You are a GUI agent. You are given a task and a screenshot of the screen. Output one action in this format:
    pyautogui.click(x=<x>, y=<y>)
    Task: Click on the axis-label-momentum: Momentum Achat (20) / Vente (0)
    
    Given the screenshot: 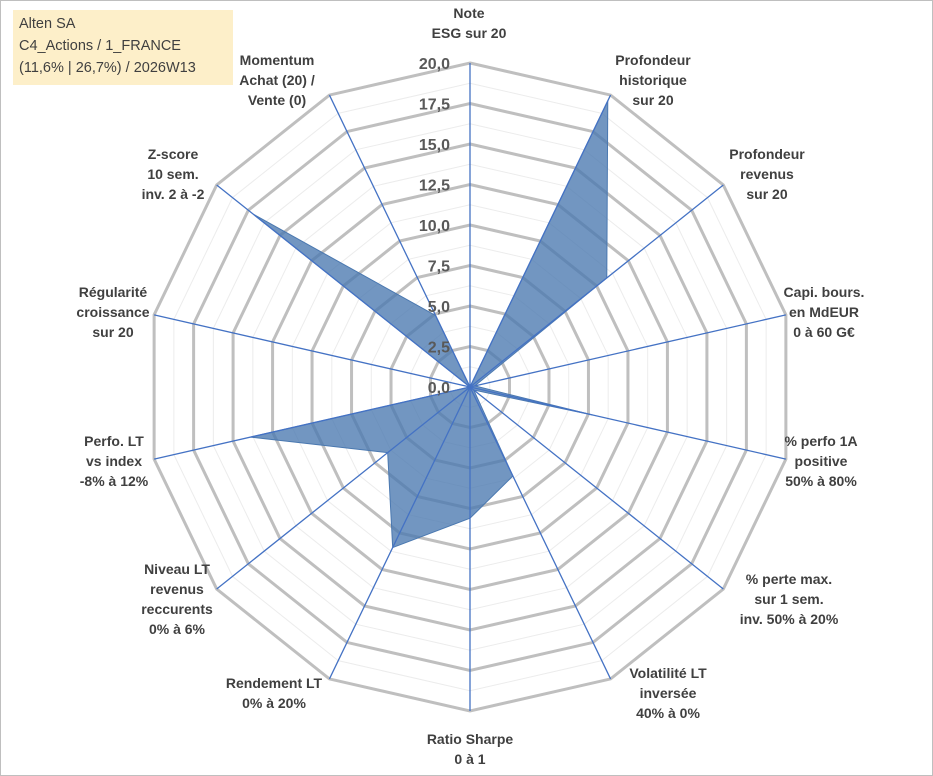 What is the action you would take?
    pyautogui.click(x=277, y=80)
    